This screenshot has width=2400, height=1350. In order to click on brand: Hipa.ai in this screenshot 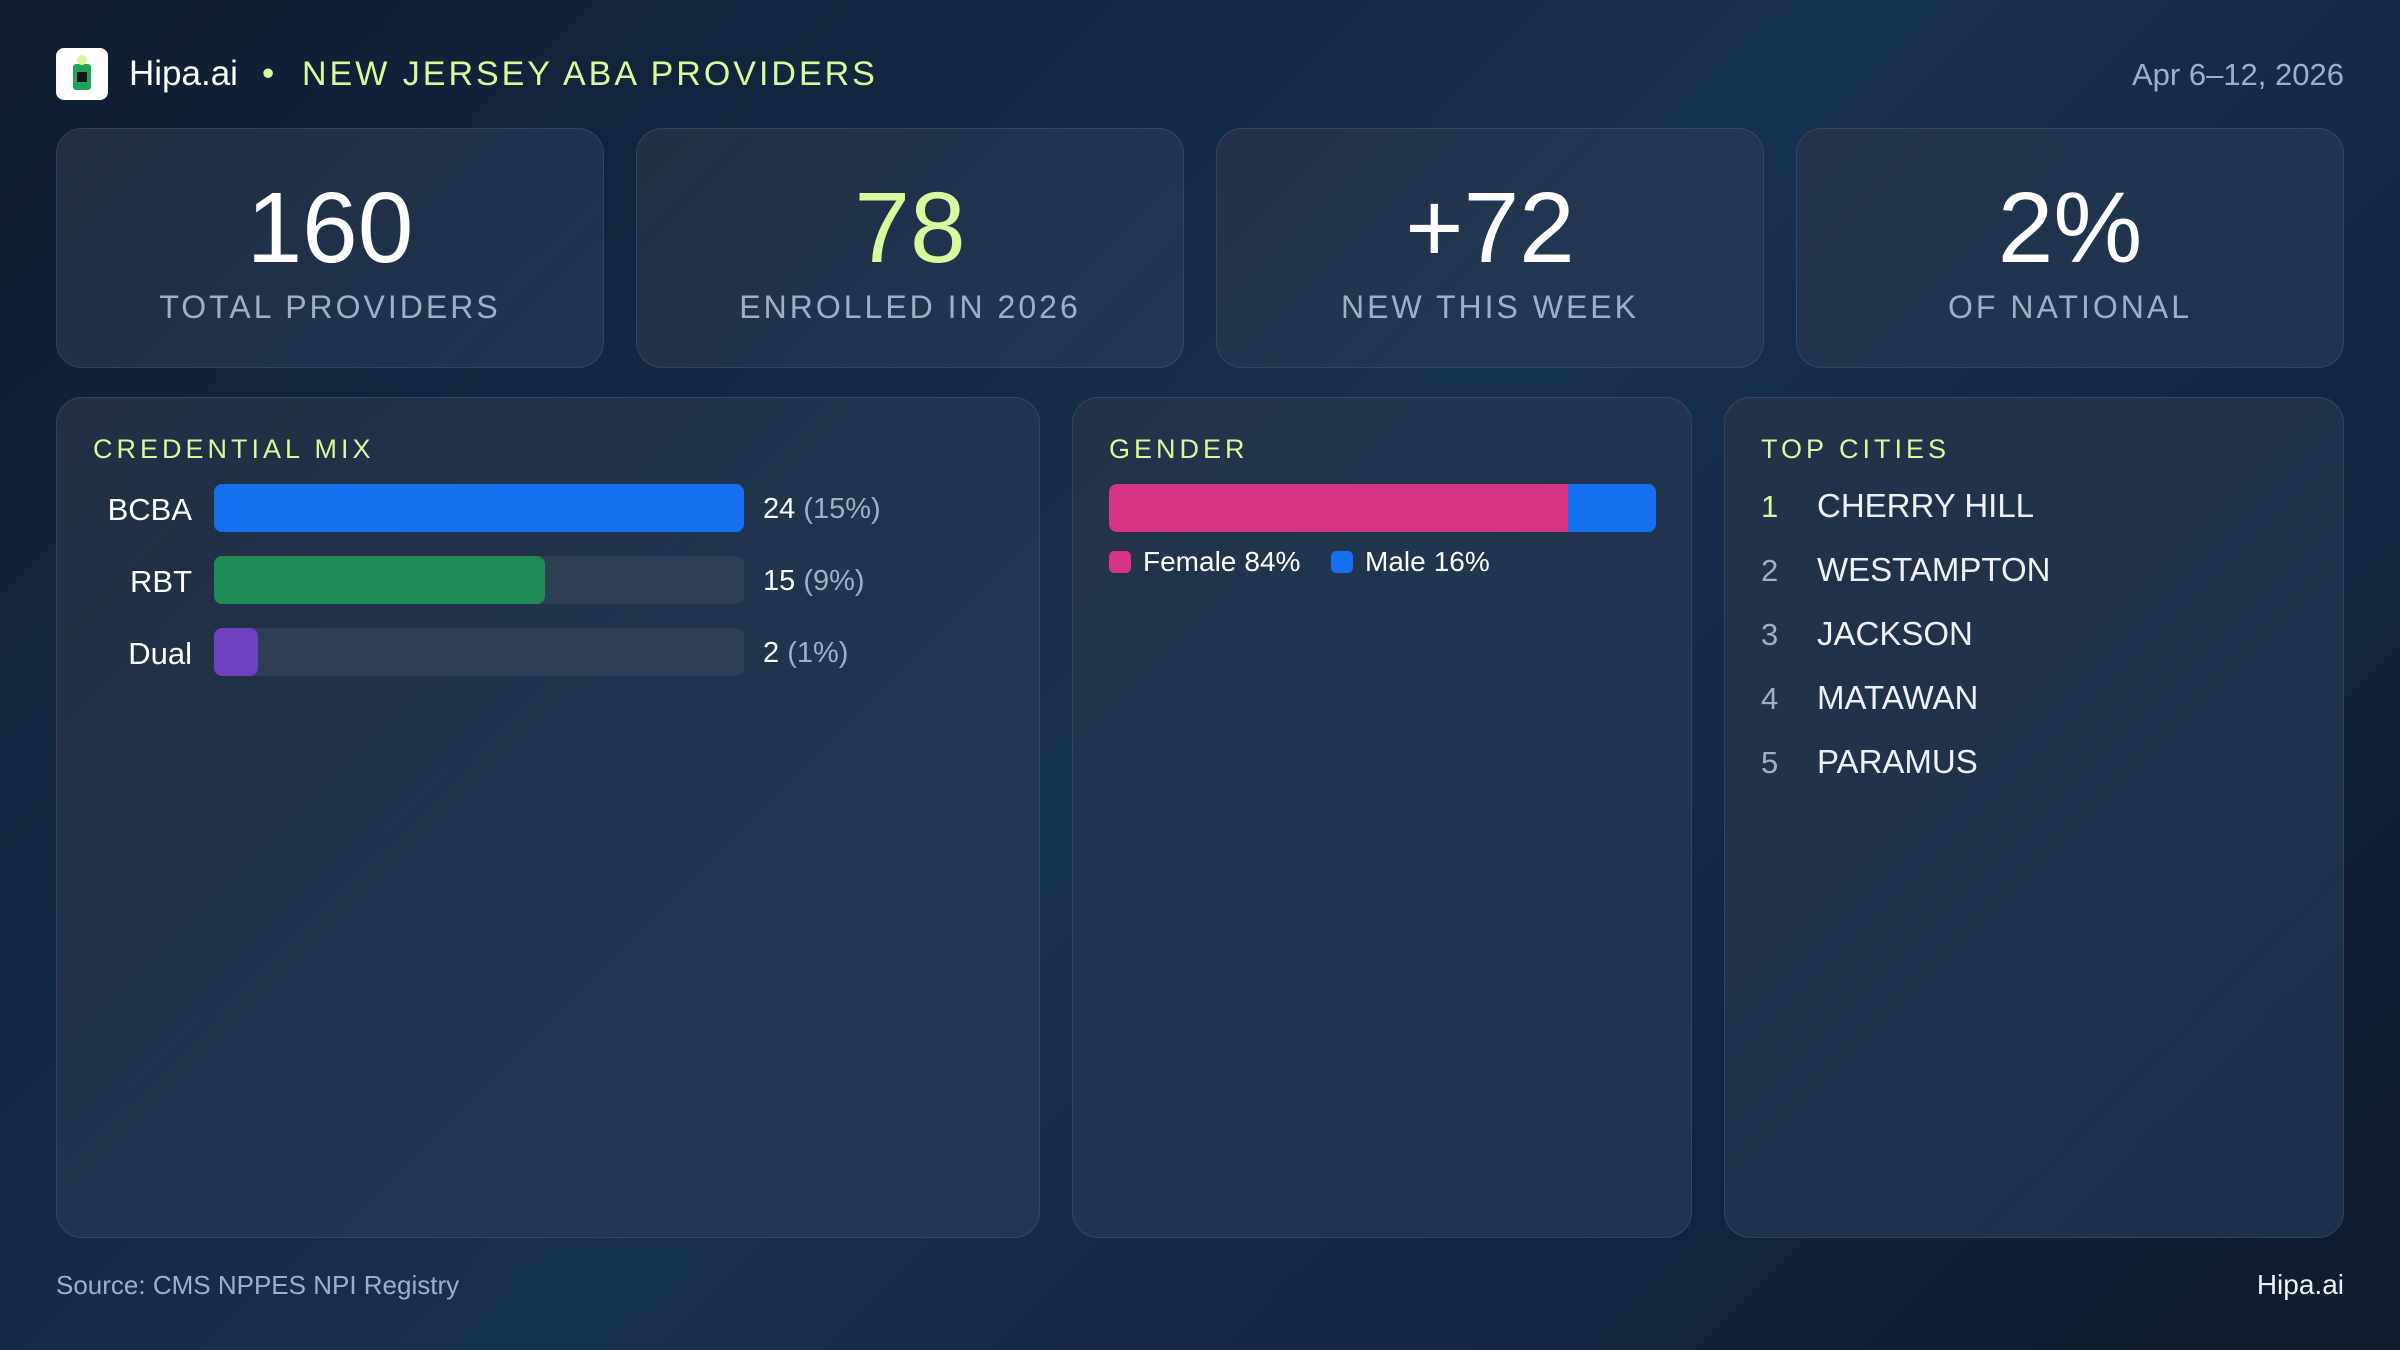, I will do `click(183, 73)`.